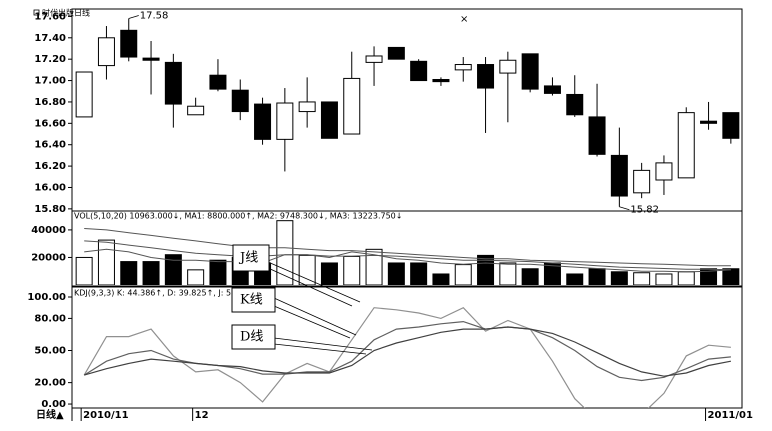 The image size is (772, 431). Describe the element at coordinates (50, 187) in the screenshot. I see `y-tick-label: 16.00` at that location.